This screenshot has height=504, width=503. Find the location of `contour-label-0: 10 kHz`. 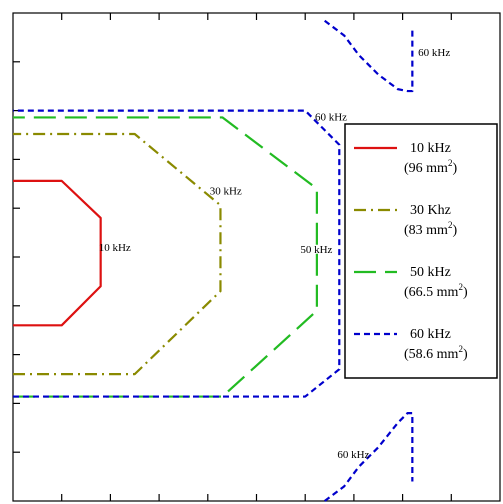

contour-label-0: 10 kHz is located at coordinates (115, 248).